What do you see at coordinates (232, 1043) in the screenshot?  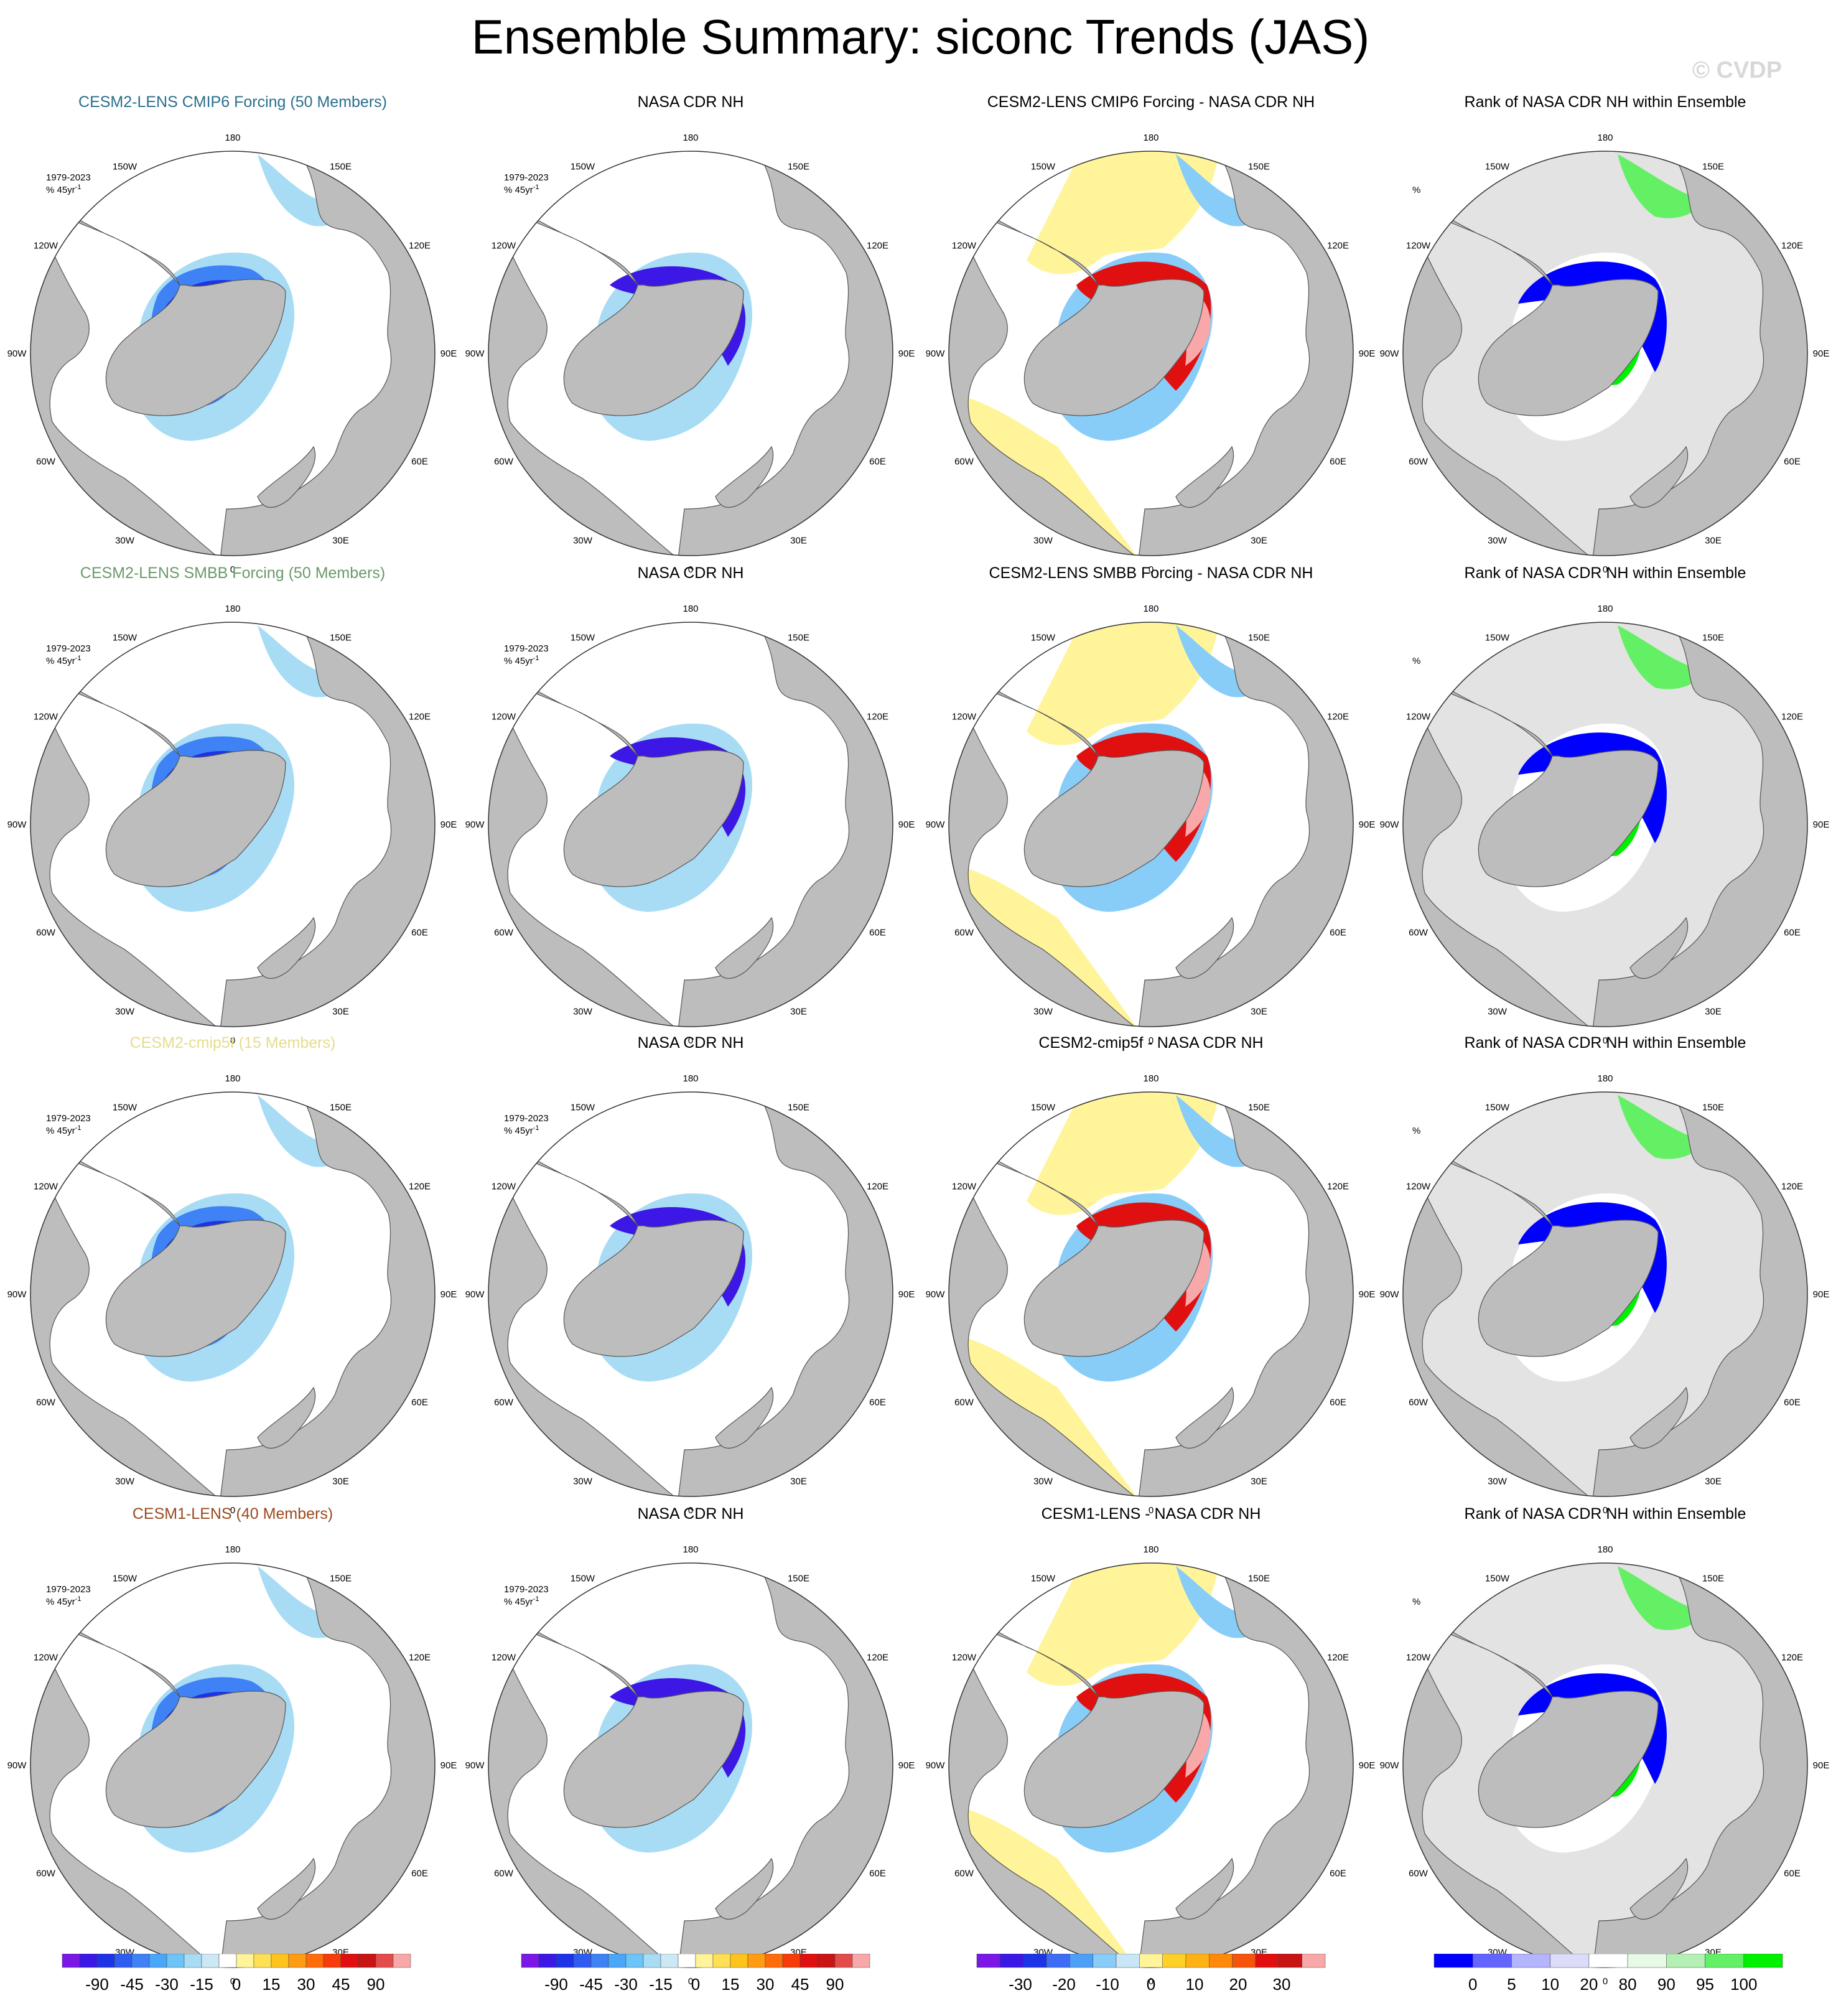 I see `ensemble-panel-title: CESM2-cmip5f (15 Members)` at bounding box center [232, 1043].